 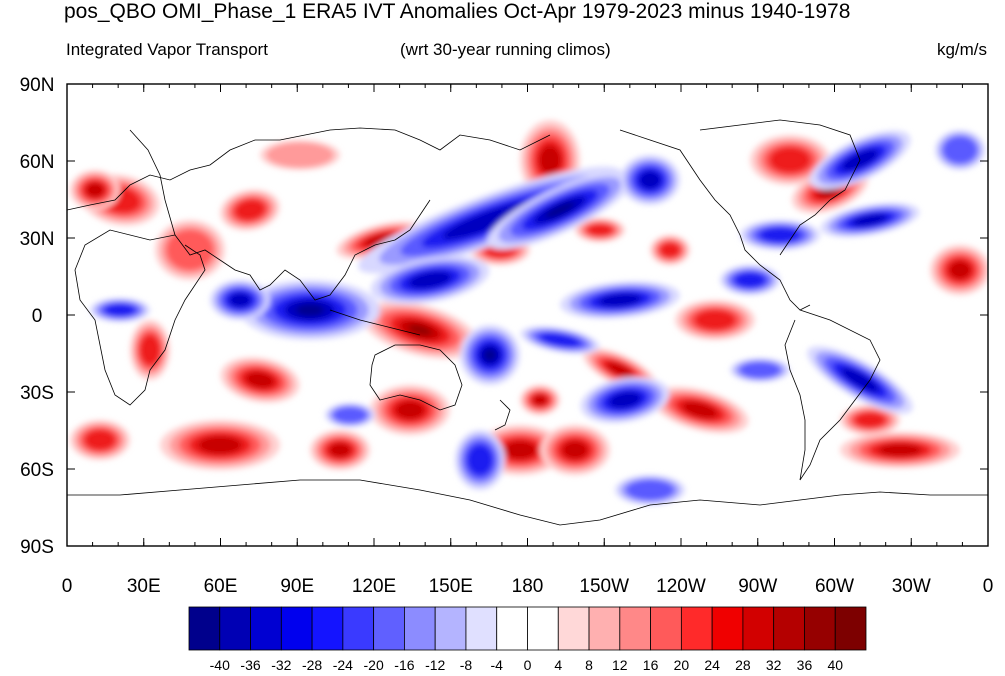 What do you see at coordinates (37, 393) in the screenshot?
I see `lat-label: 30S` at bounding box center [37, 393].